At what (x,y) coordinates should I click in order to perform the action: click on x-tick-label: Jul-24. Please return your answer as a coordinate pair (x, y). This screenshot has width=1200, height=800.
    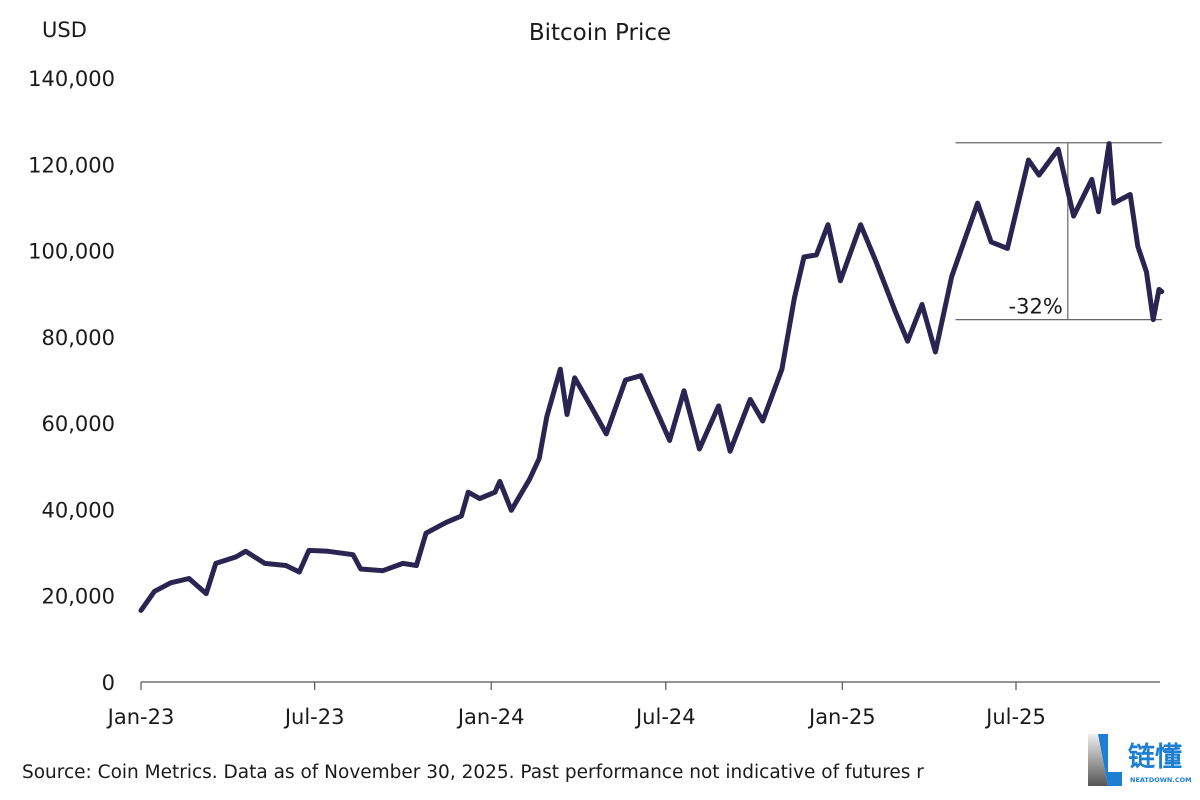
    Looking at the image, I should click on (665, 717).